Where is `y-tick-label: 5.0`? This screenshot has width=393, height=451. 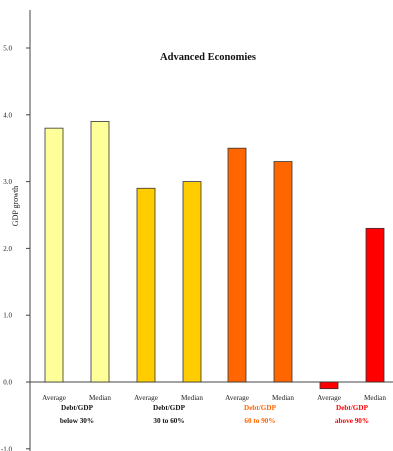
y-tick-label: 5.0 is located at coordinates (7, 49).